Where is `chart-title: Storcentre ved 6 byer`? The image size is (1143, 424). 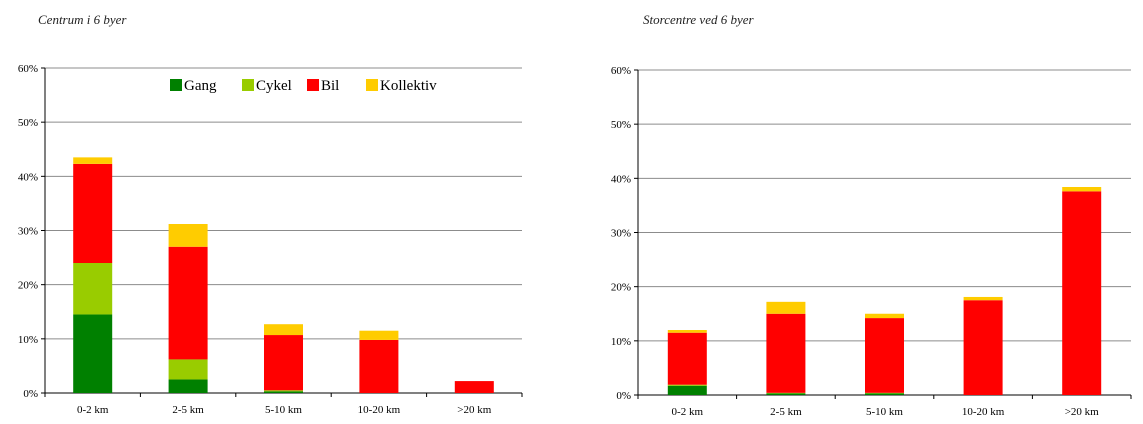 chart-title: Storcentre ved 6 byer is located at coordinates (698, 19).